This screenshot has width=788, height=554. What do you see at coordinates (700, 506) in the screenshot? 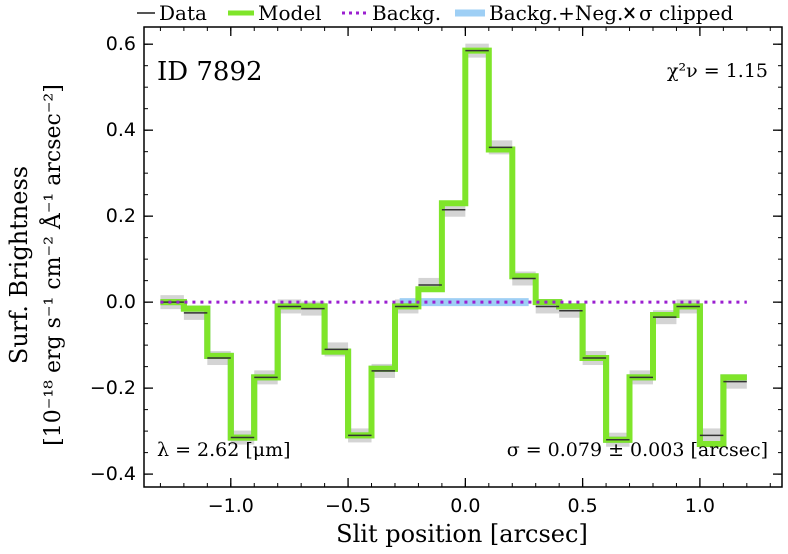
I see `x-tick-label: 1.0` at bounding box center [700, 506].